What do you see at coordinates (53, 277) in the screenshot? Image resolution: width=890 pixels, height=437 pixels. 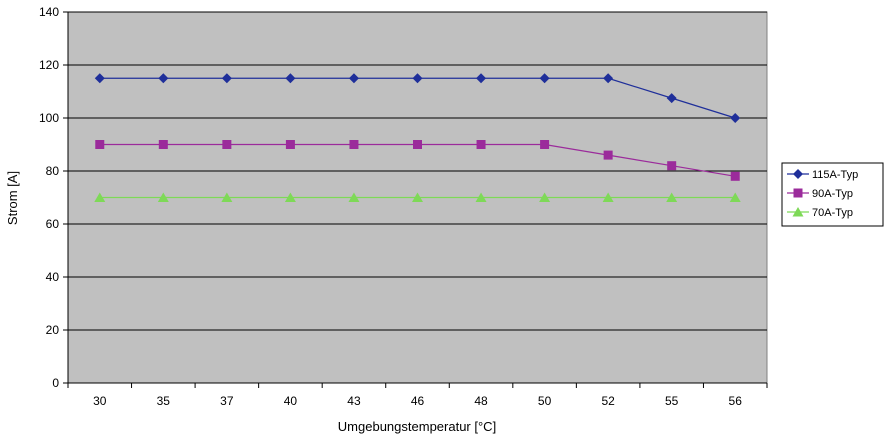 I see `y-tick-label: 40` at bounding box center [53, 277].